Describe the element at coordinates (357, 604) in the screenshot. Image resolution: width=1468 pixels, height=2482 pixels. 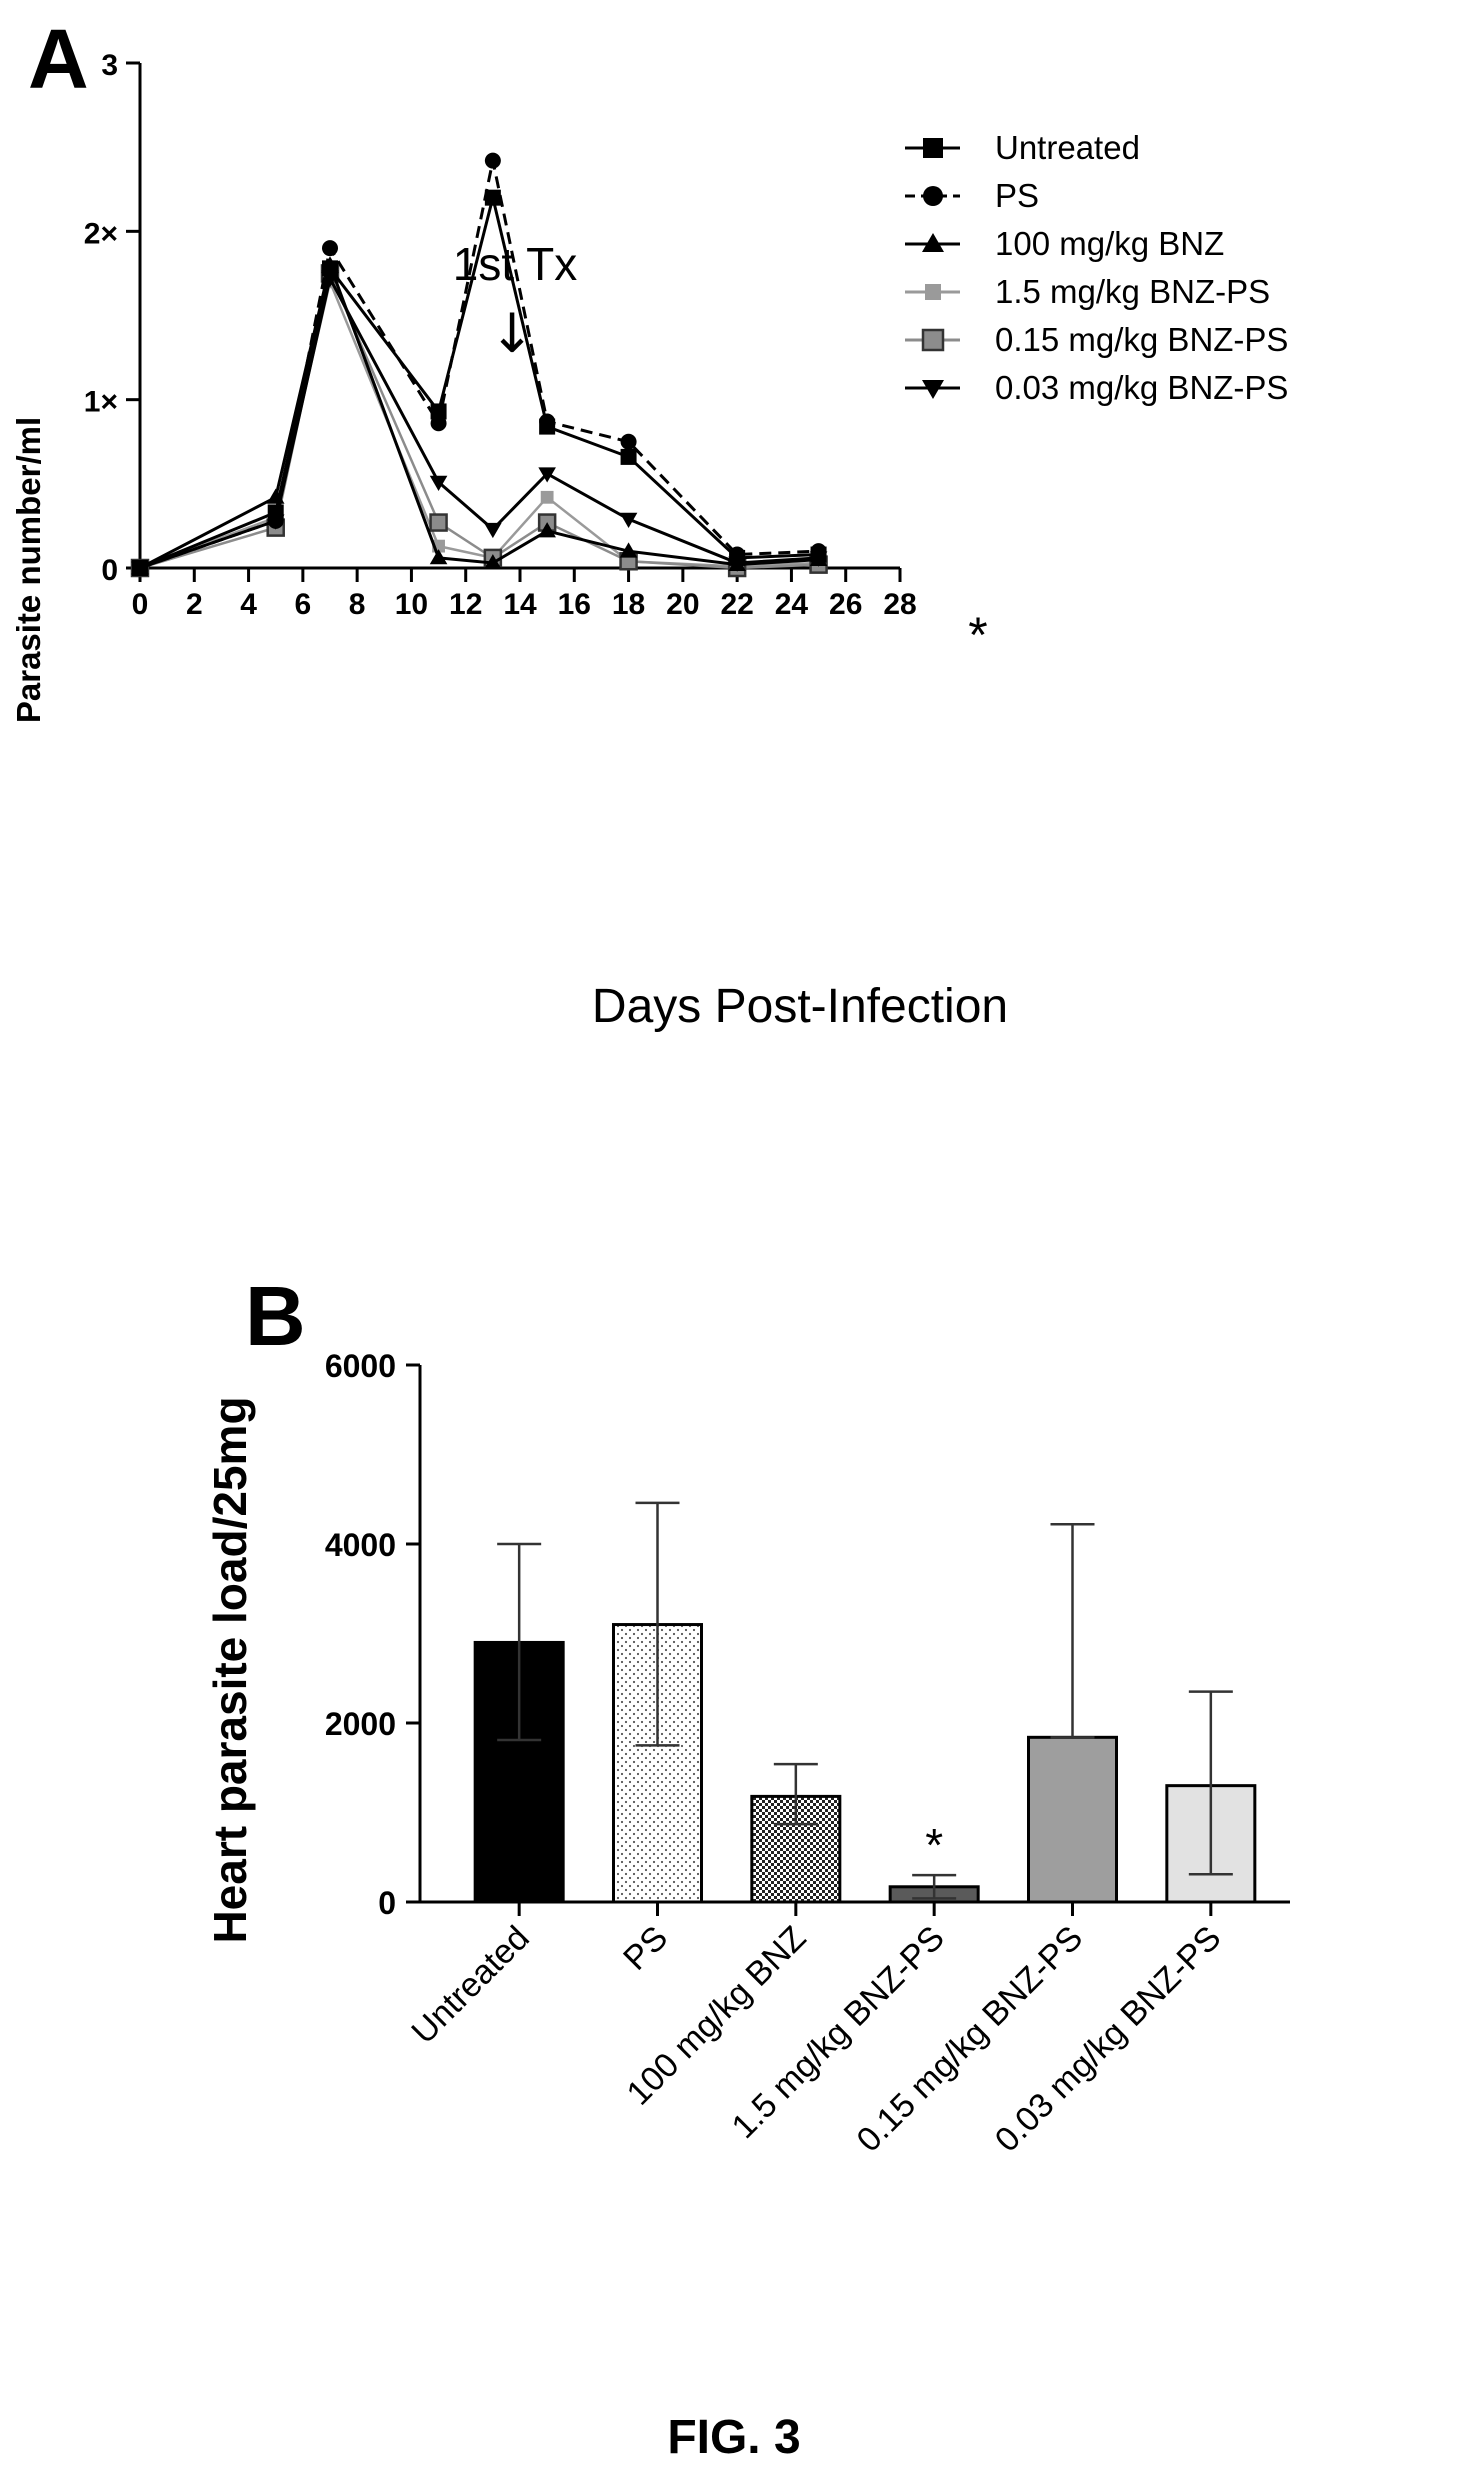
I see `x-tick-label: 8` at that location.